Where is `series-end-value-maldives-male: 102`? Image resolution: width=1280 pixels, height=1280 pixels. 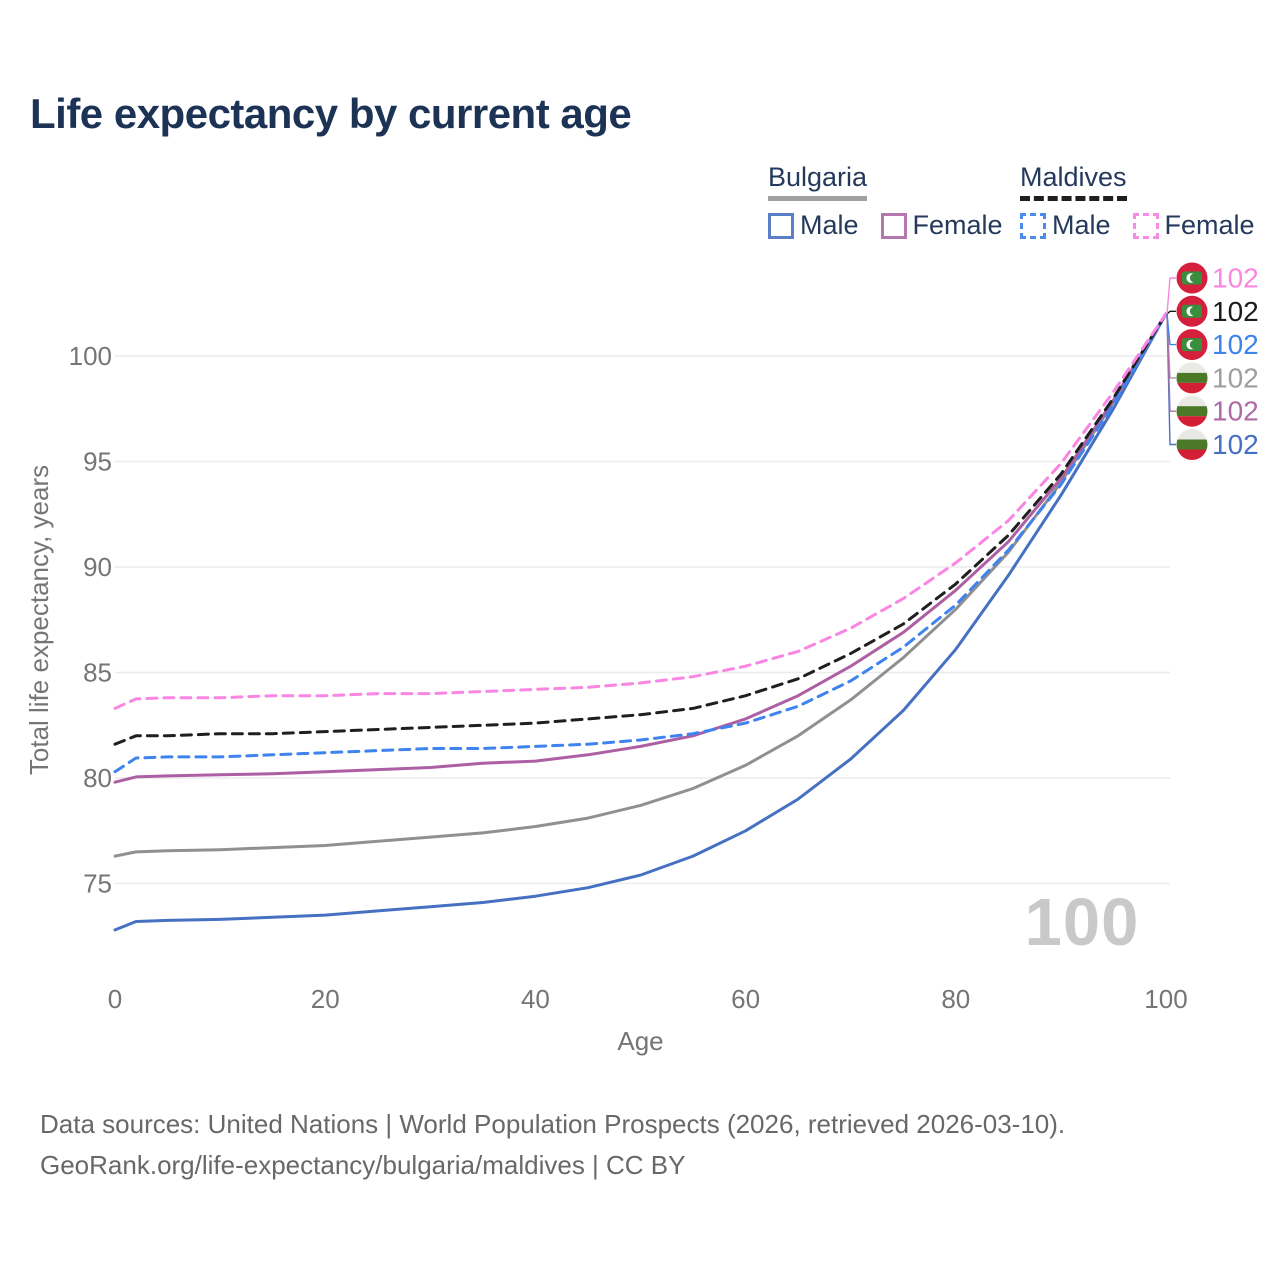
series-end-value-maldives-male: 102 is located at coordinates (1235, 344).